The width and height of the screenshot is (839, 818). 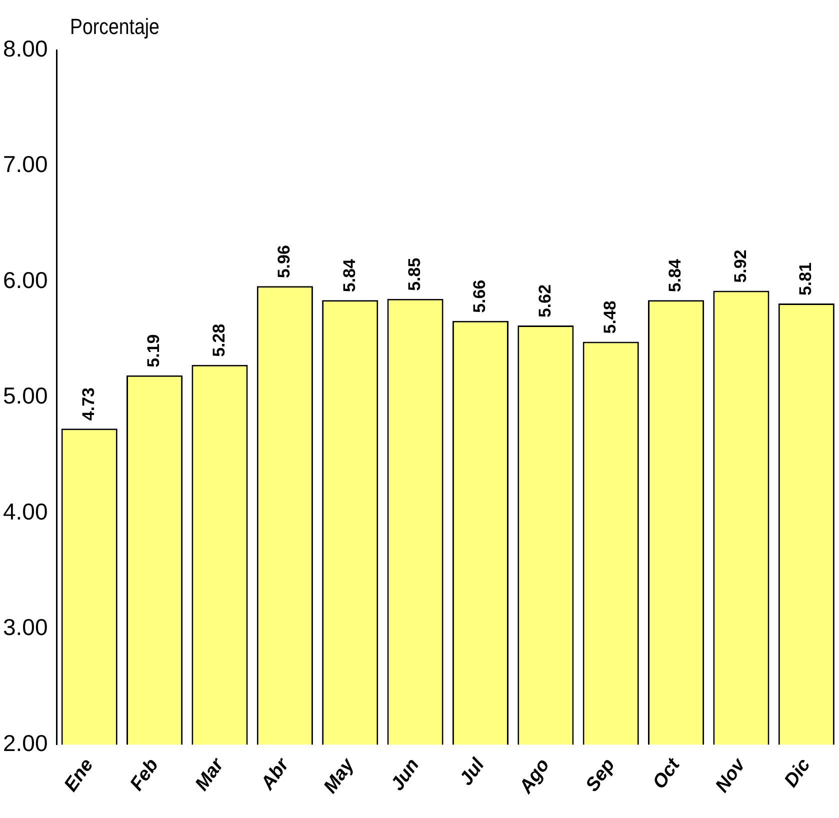 What do you see at coordinates (473, 772) in the screenshot?
I see `x-tick-label: Jul` at bounding box center [473, 772].